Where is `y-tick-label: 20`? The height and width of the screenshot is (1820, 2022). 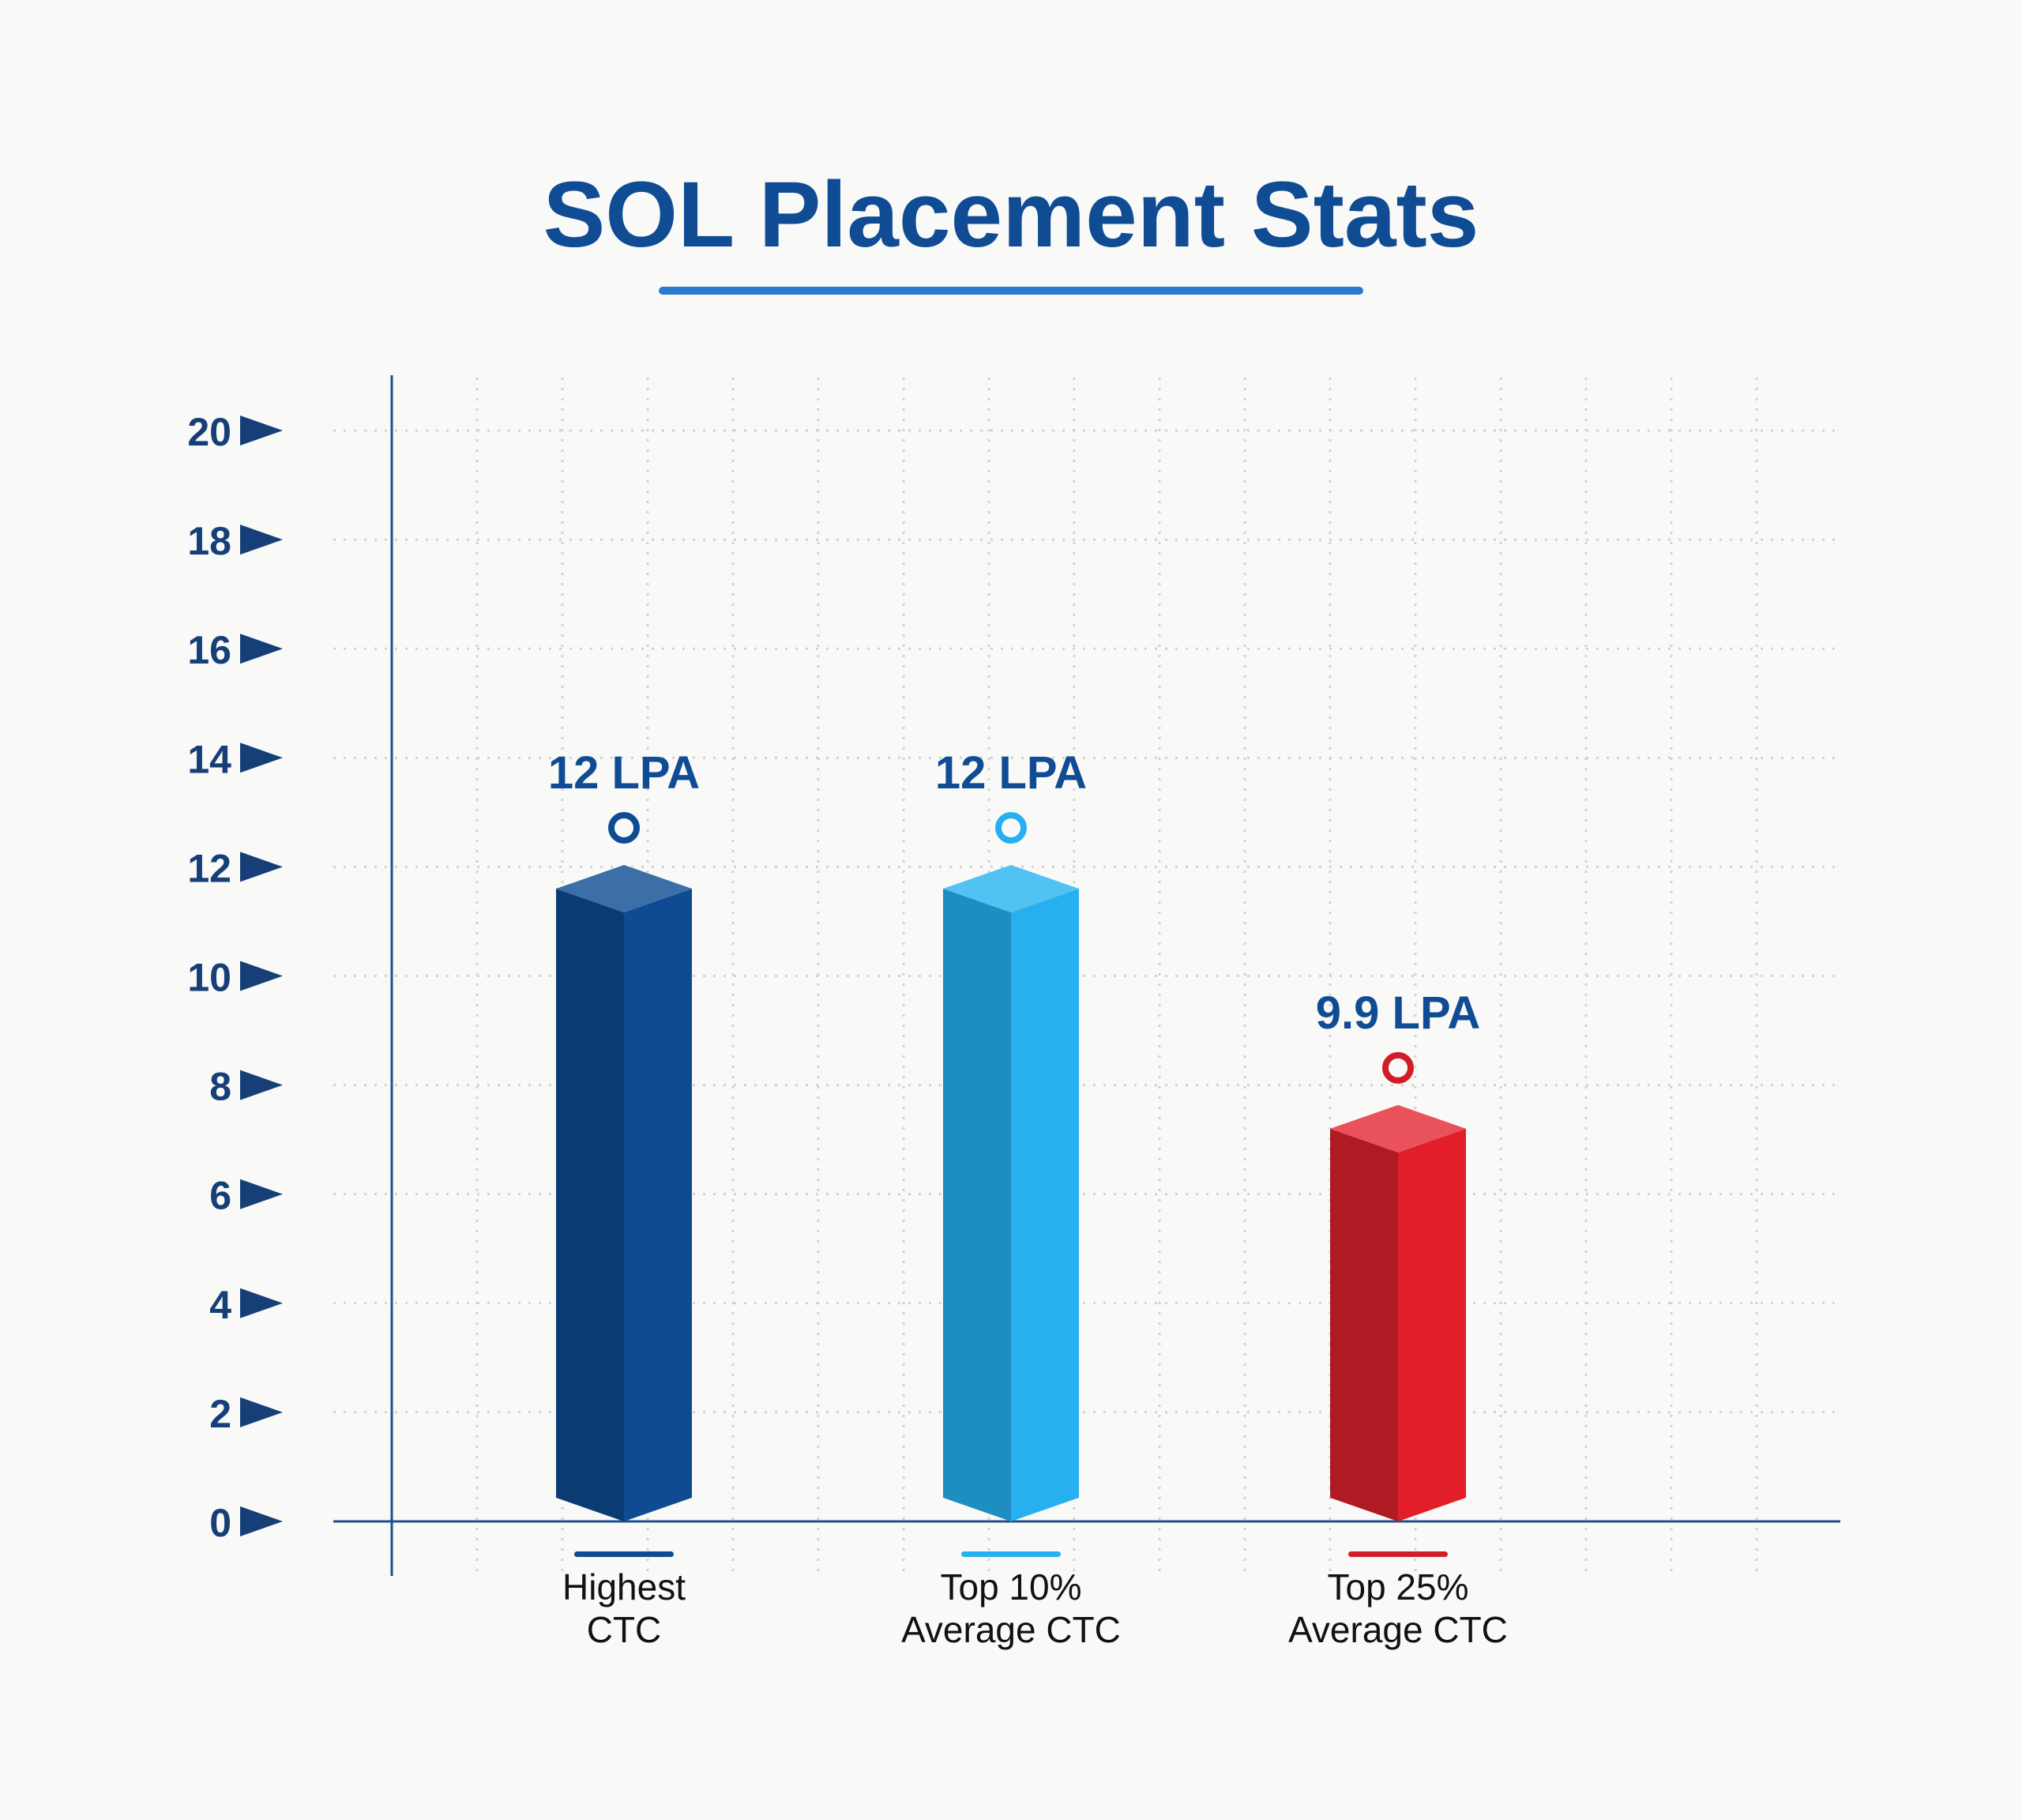 y-tick-label: 20 is located at coordinates (209, 432).